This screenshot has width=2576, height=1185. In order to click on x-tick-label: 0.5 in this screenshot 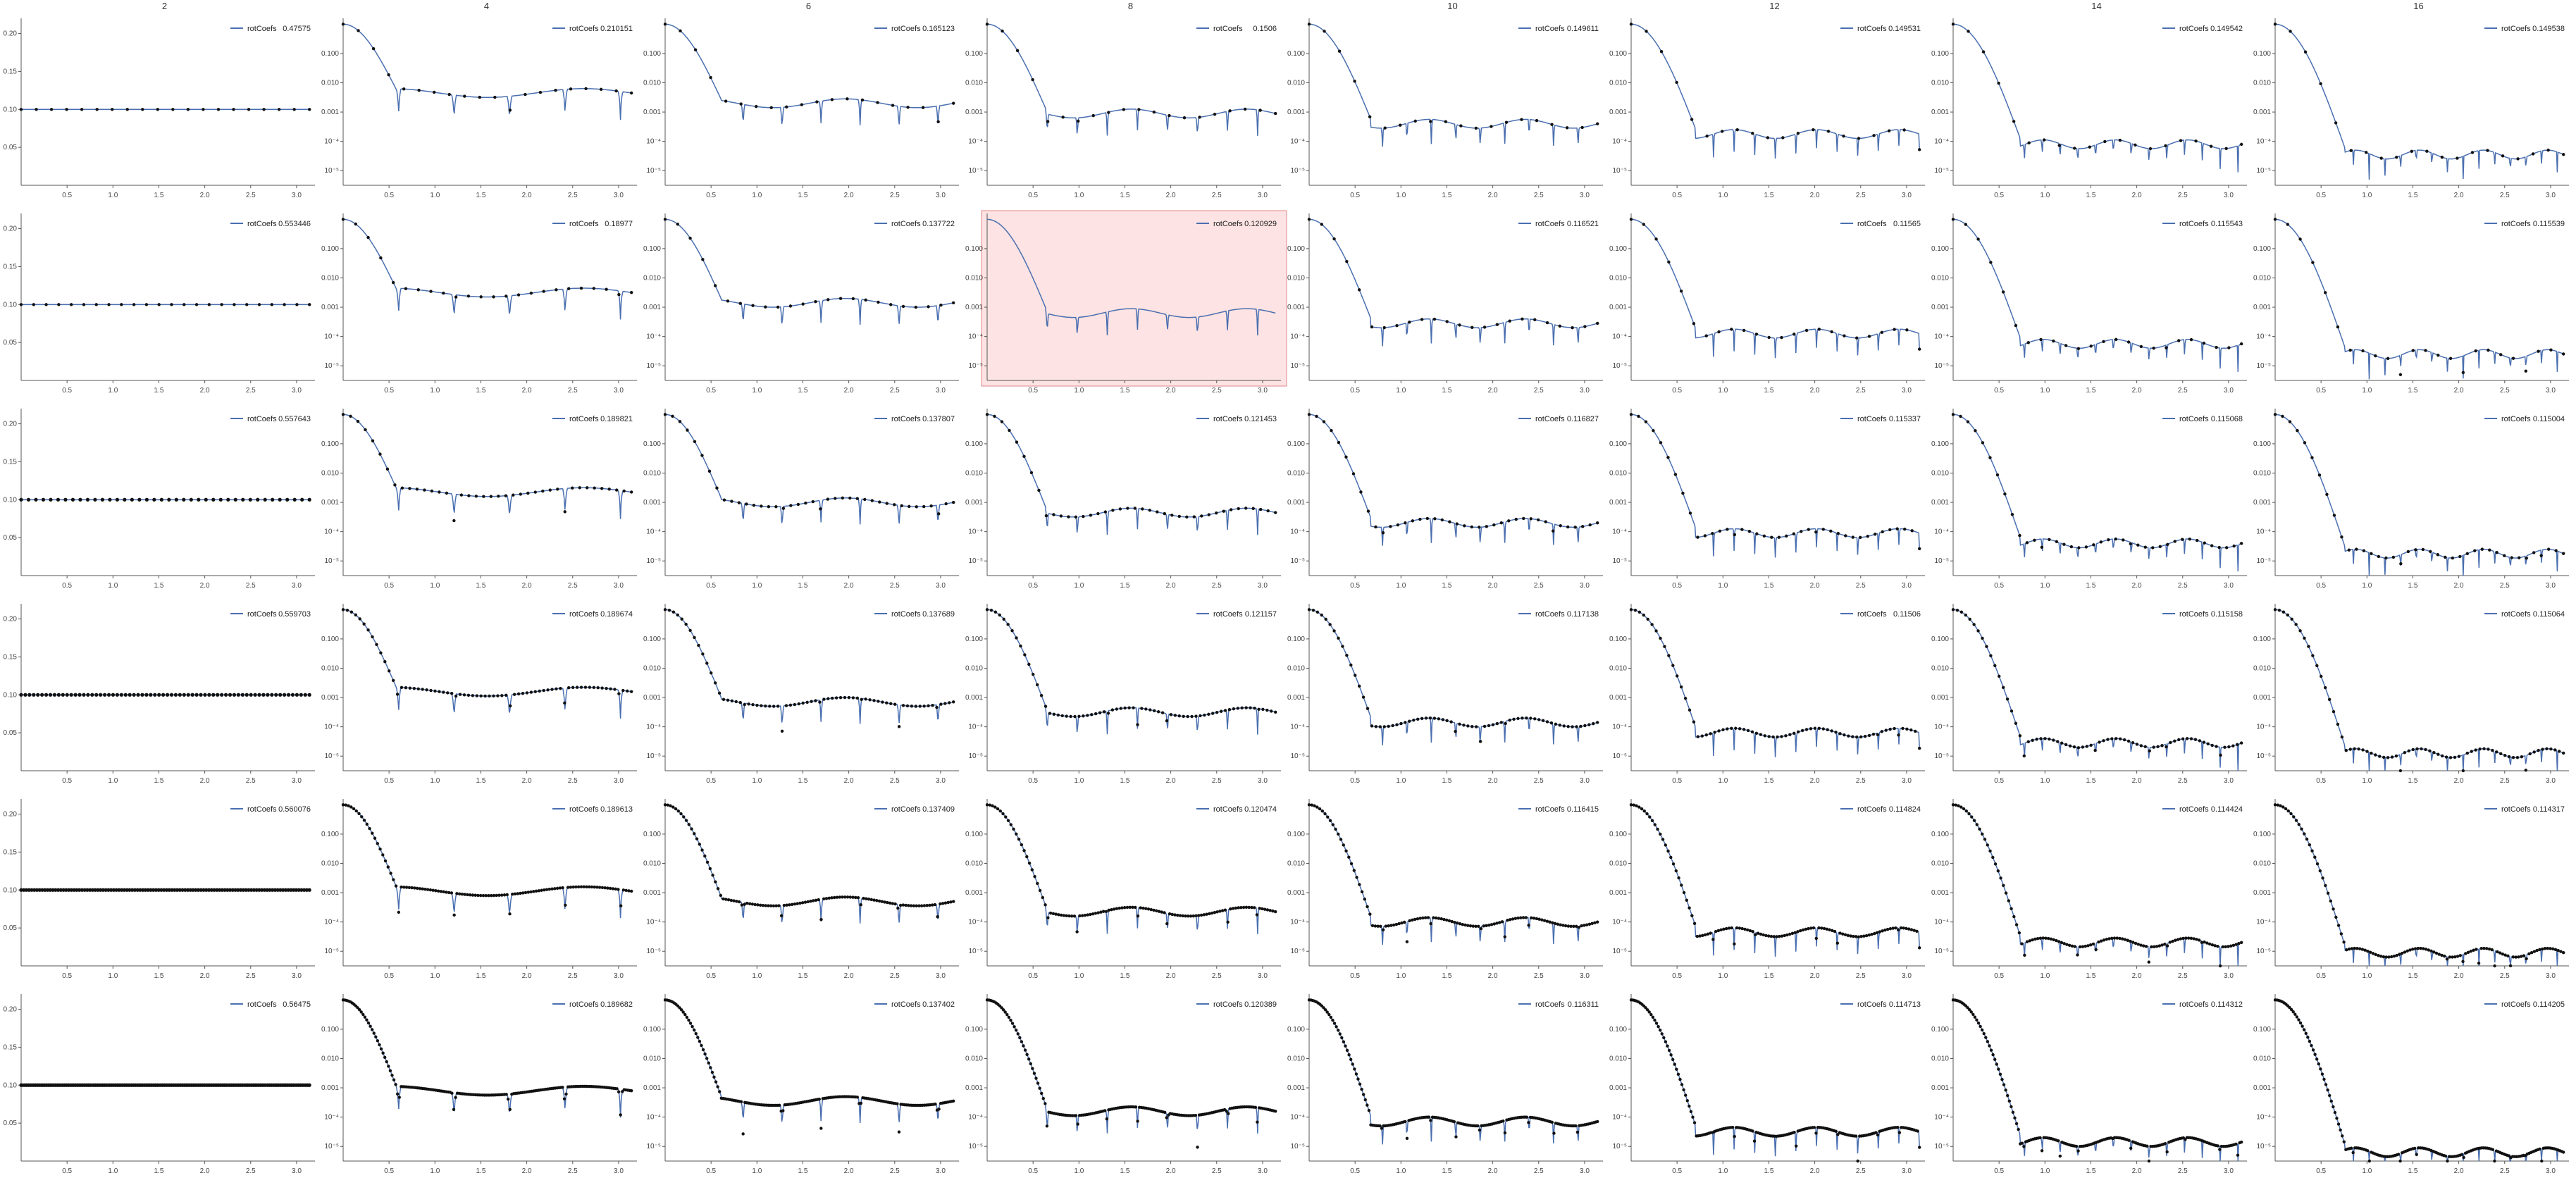, I will do `click(67, 781)`.